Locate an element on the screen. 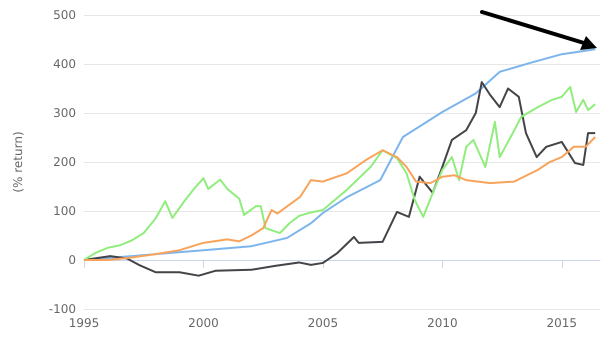  x-tick-label: 2015 is located at coordinates (562, 323).